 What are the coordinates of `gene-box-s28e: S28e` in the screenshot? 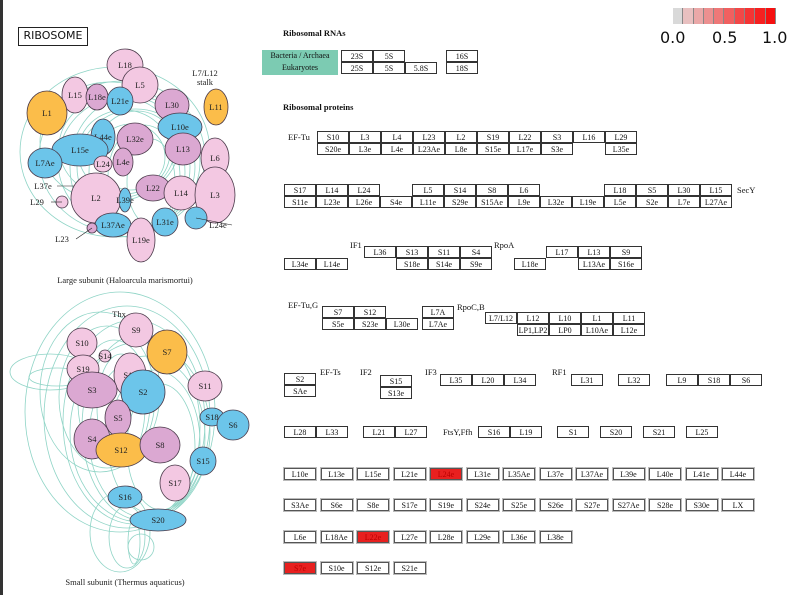 It's located at (665, 505).